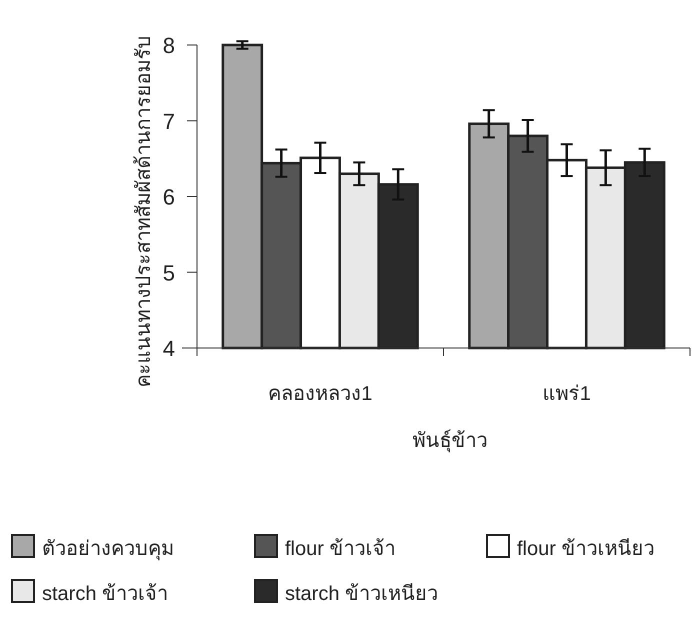 The image size is (692, 617). I want to click on x-tick-label: คลองหลวง1, so click(320, 394).